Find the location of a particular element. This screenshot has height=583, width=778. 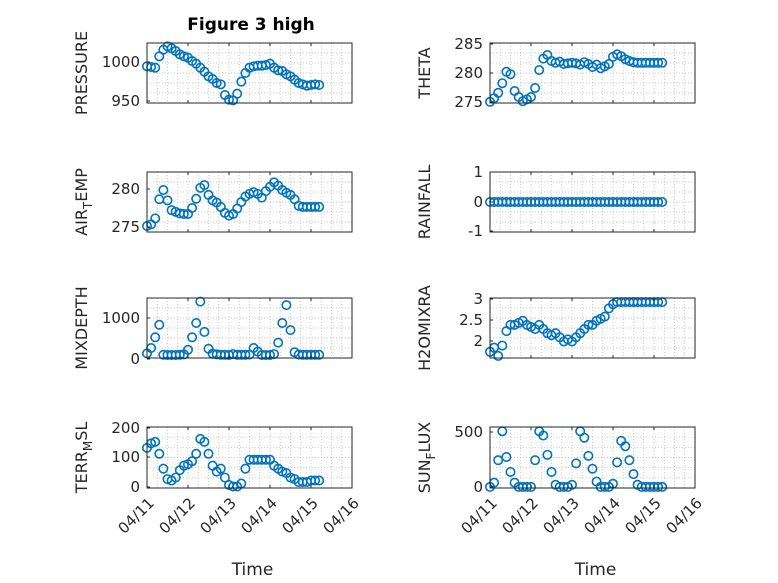

panel-terr_msl: 200 100 0 TERRMSL is located at coordinates (212, 457).